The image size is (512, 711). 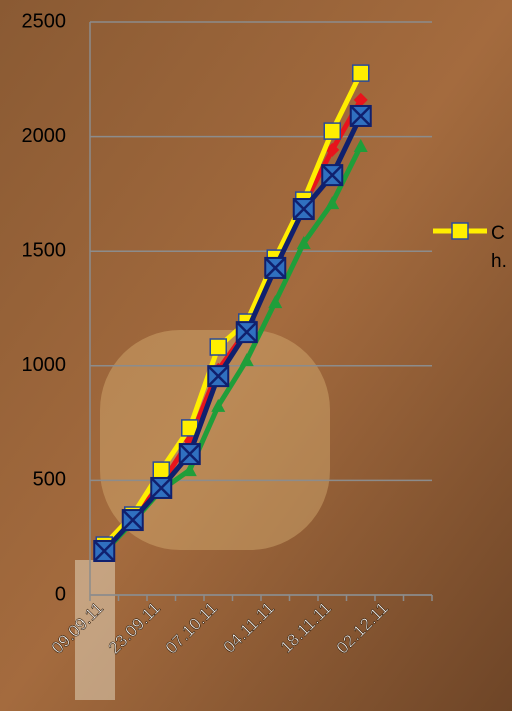 What do you see at coordinates (44, 365) in the screenshot?
I see `y-tick-label: 1000` at bounding box center [44, 365].